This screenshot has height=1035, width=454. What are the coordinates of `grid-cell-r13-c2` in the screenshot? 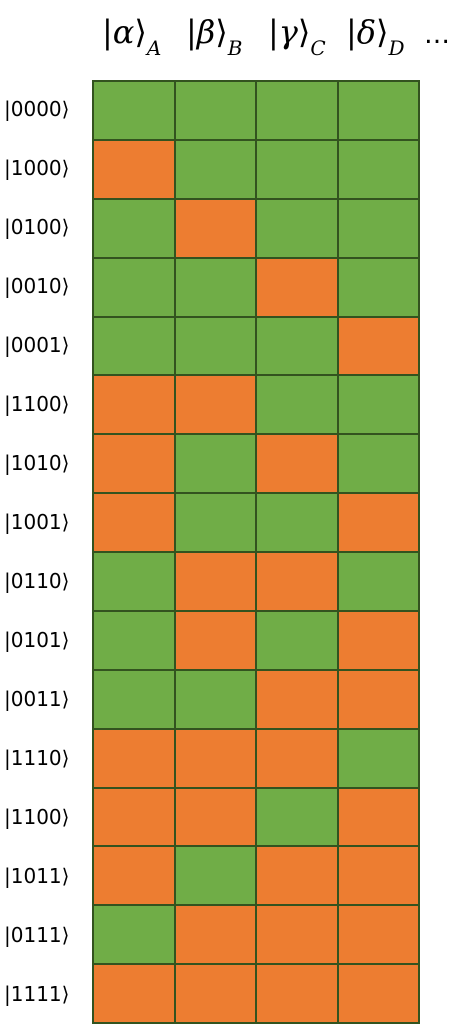 It's located at (297, 876).